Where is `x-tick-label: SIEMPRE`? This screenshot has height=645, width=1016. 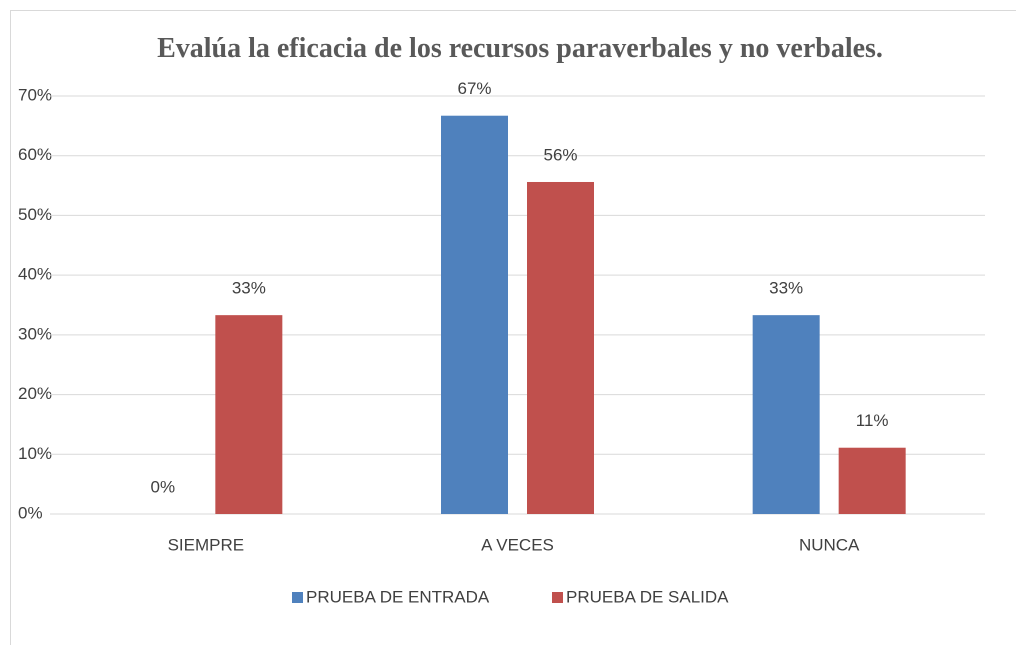 x-tick-label: SIEMPRE is located at coordinates (206, 544).